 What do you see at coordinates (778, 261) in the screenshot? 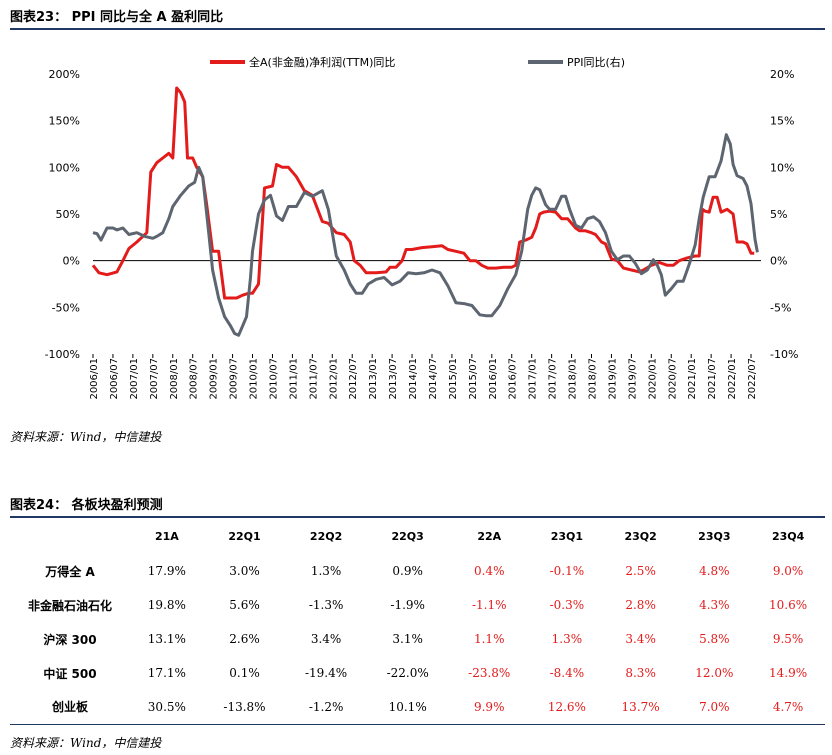
I see `y-right-tick-label: 0%` at bounding box center [778, 261].